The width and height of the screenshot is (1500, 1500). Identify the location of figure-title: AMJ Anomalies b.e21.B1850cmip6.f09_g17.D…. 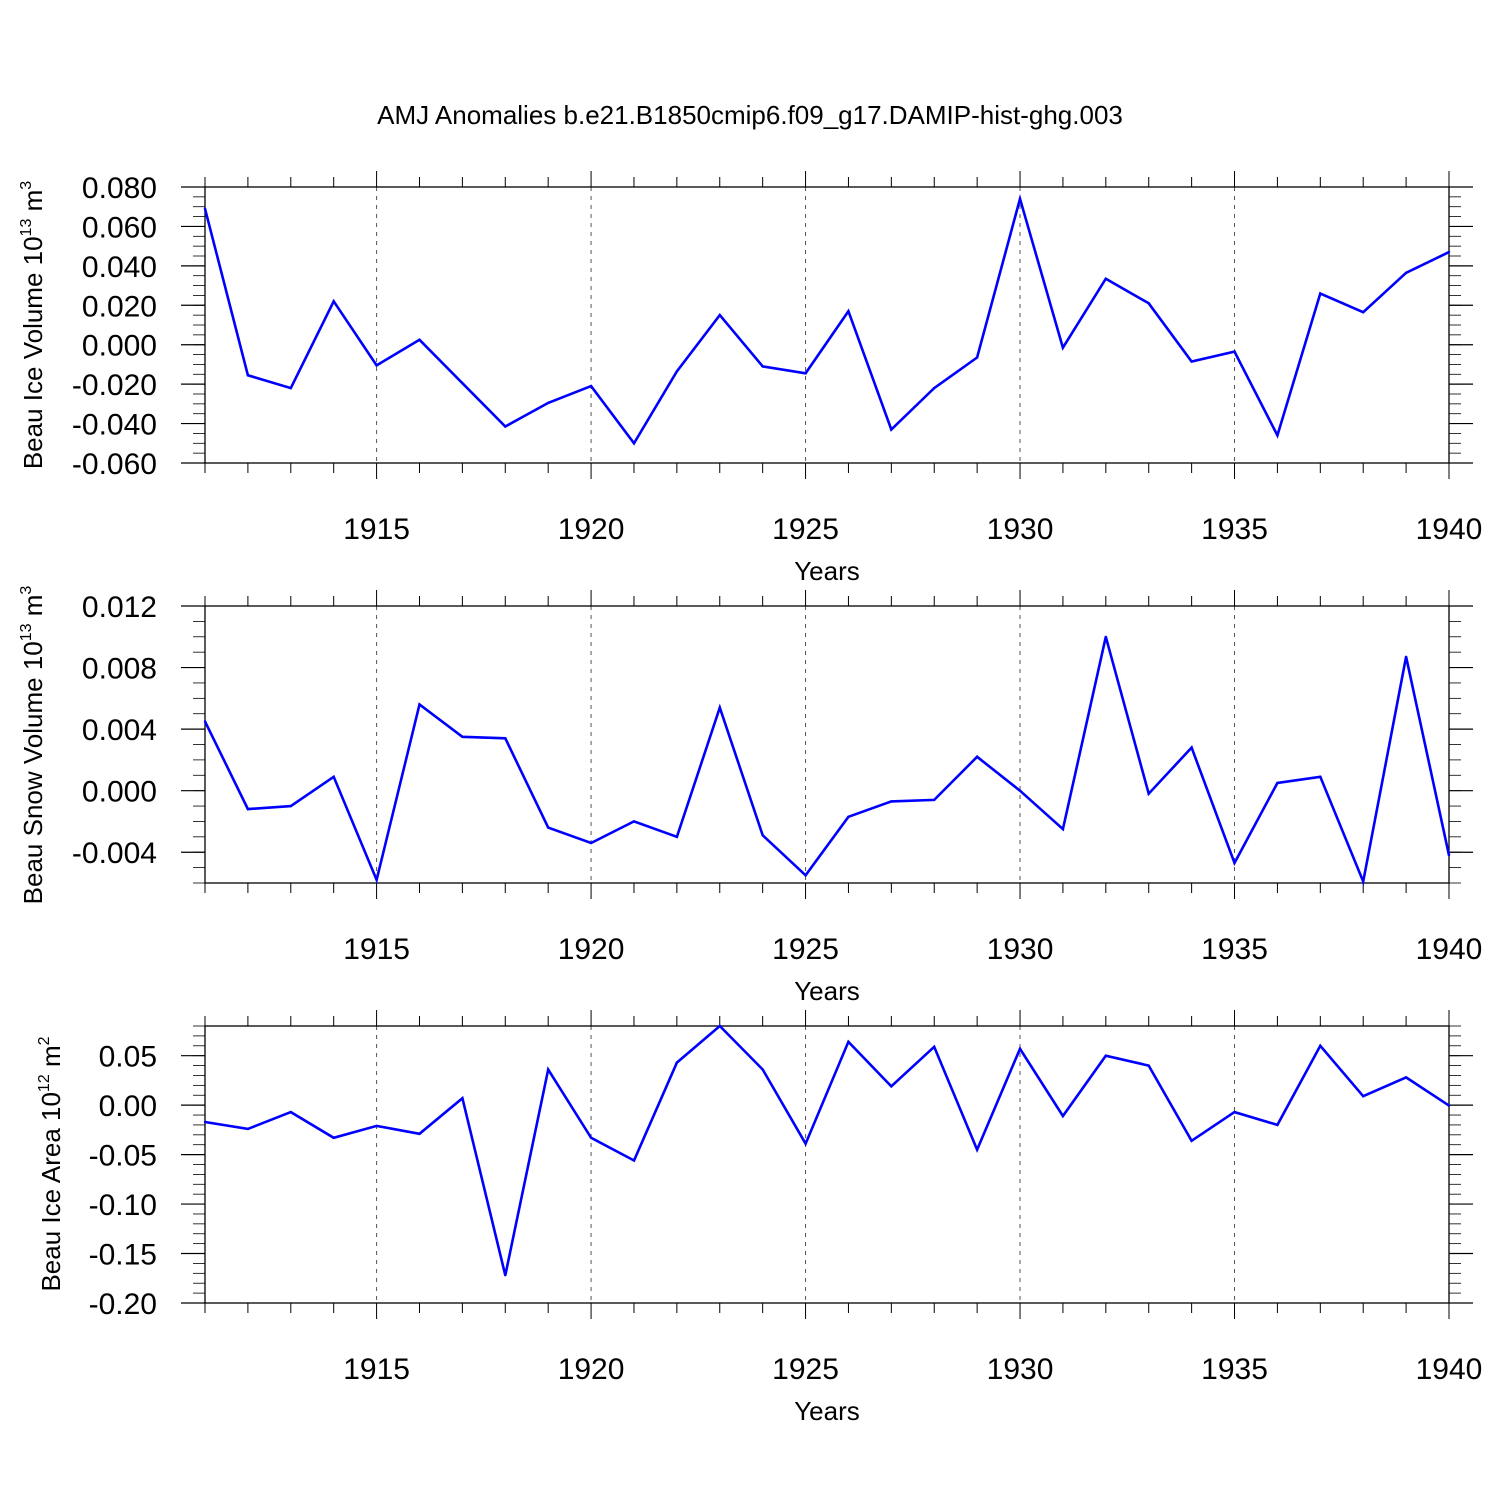
(750, 115).